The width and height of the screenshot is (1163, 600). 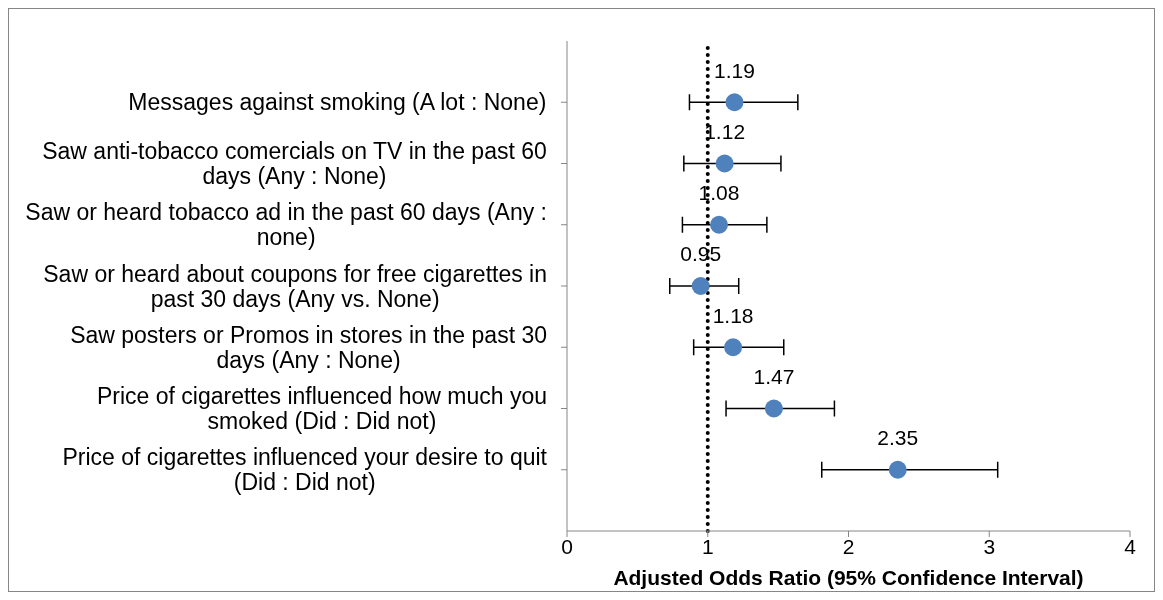 I want to click on data-label: 1.08, so click(x=719, y=193).